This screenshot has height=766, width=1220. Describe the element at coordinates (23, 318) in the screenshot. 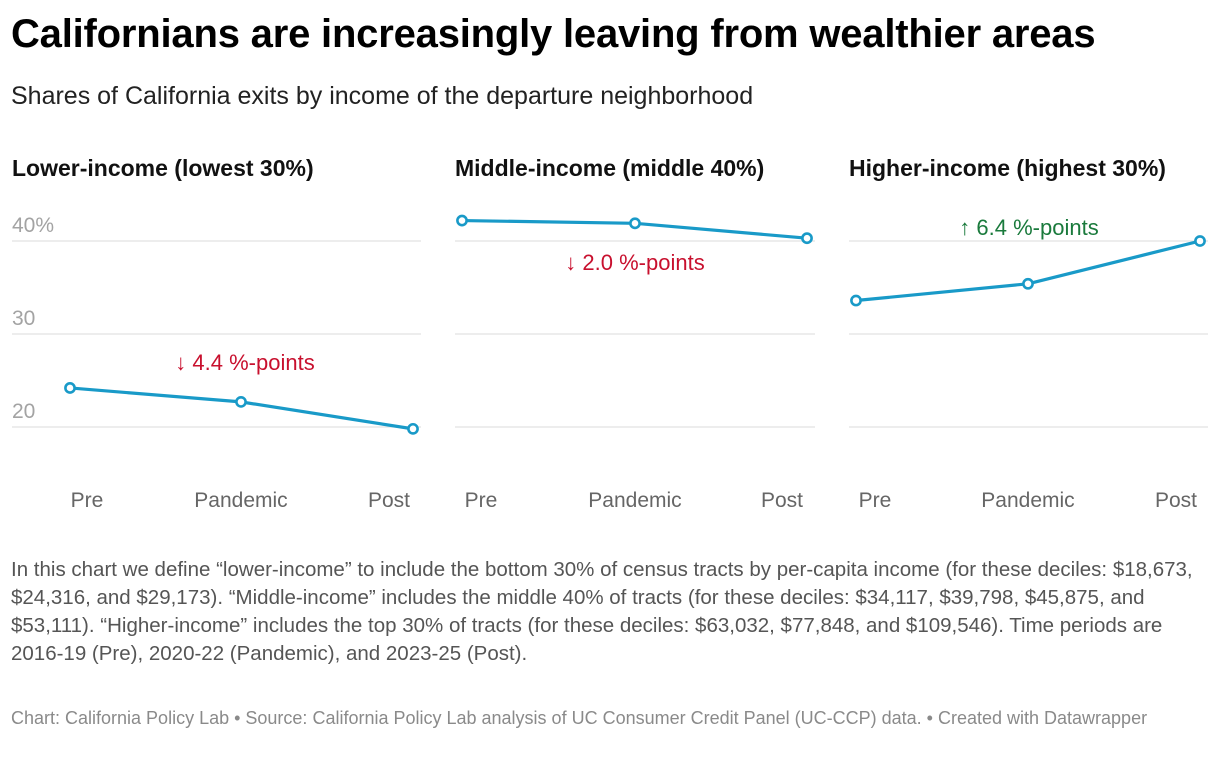

I see `y-tick-label: 30` at that location.